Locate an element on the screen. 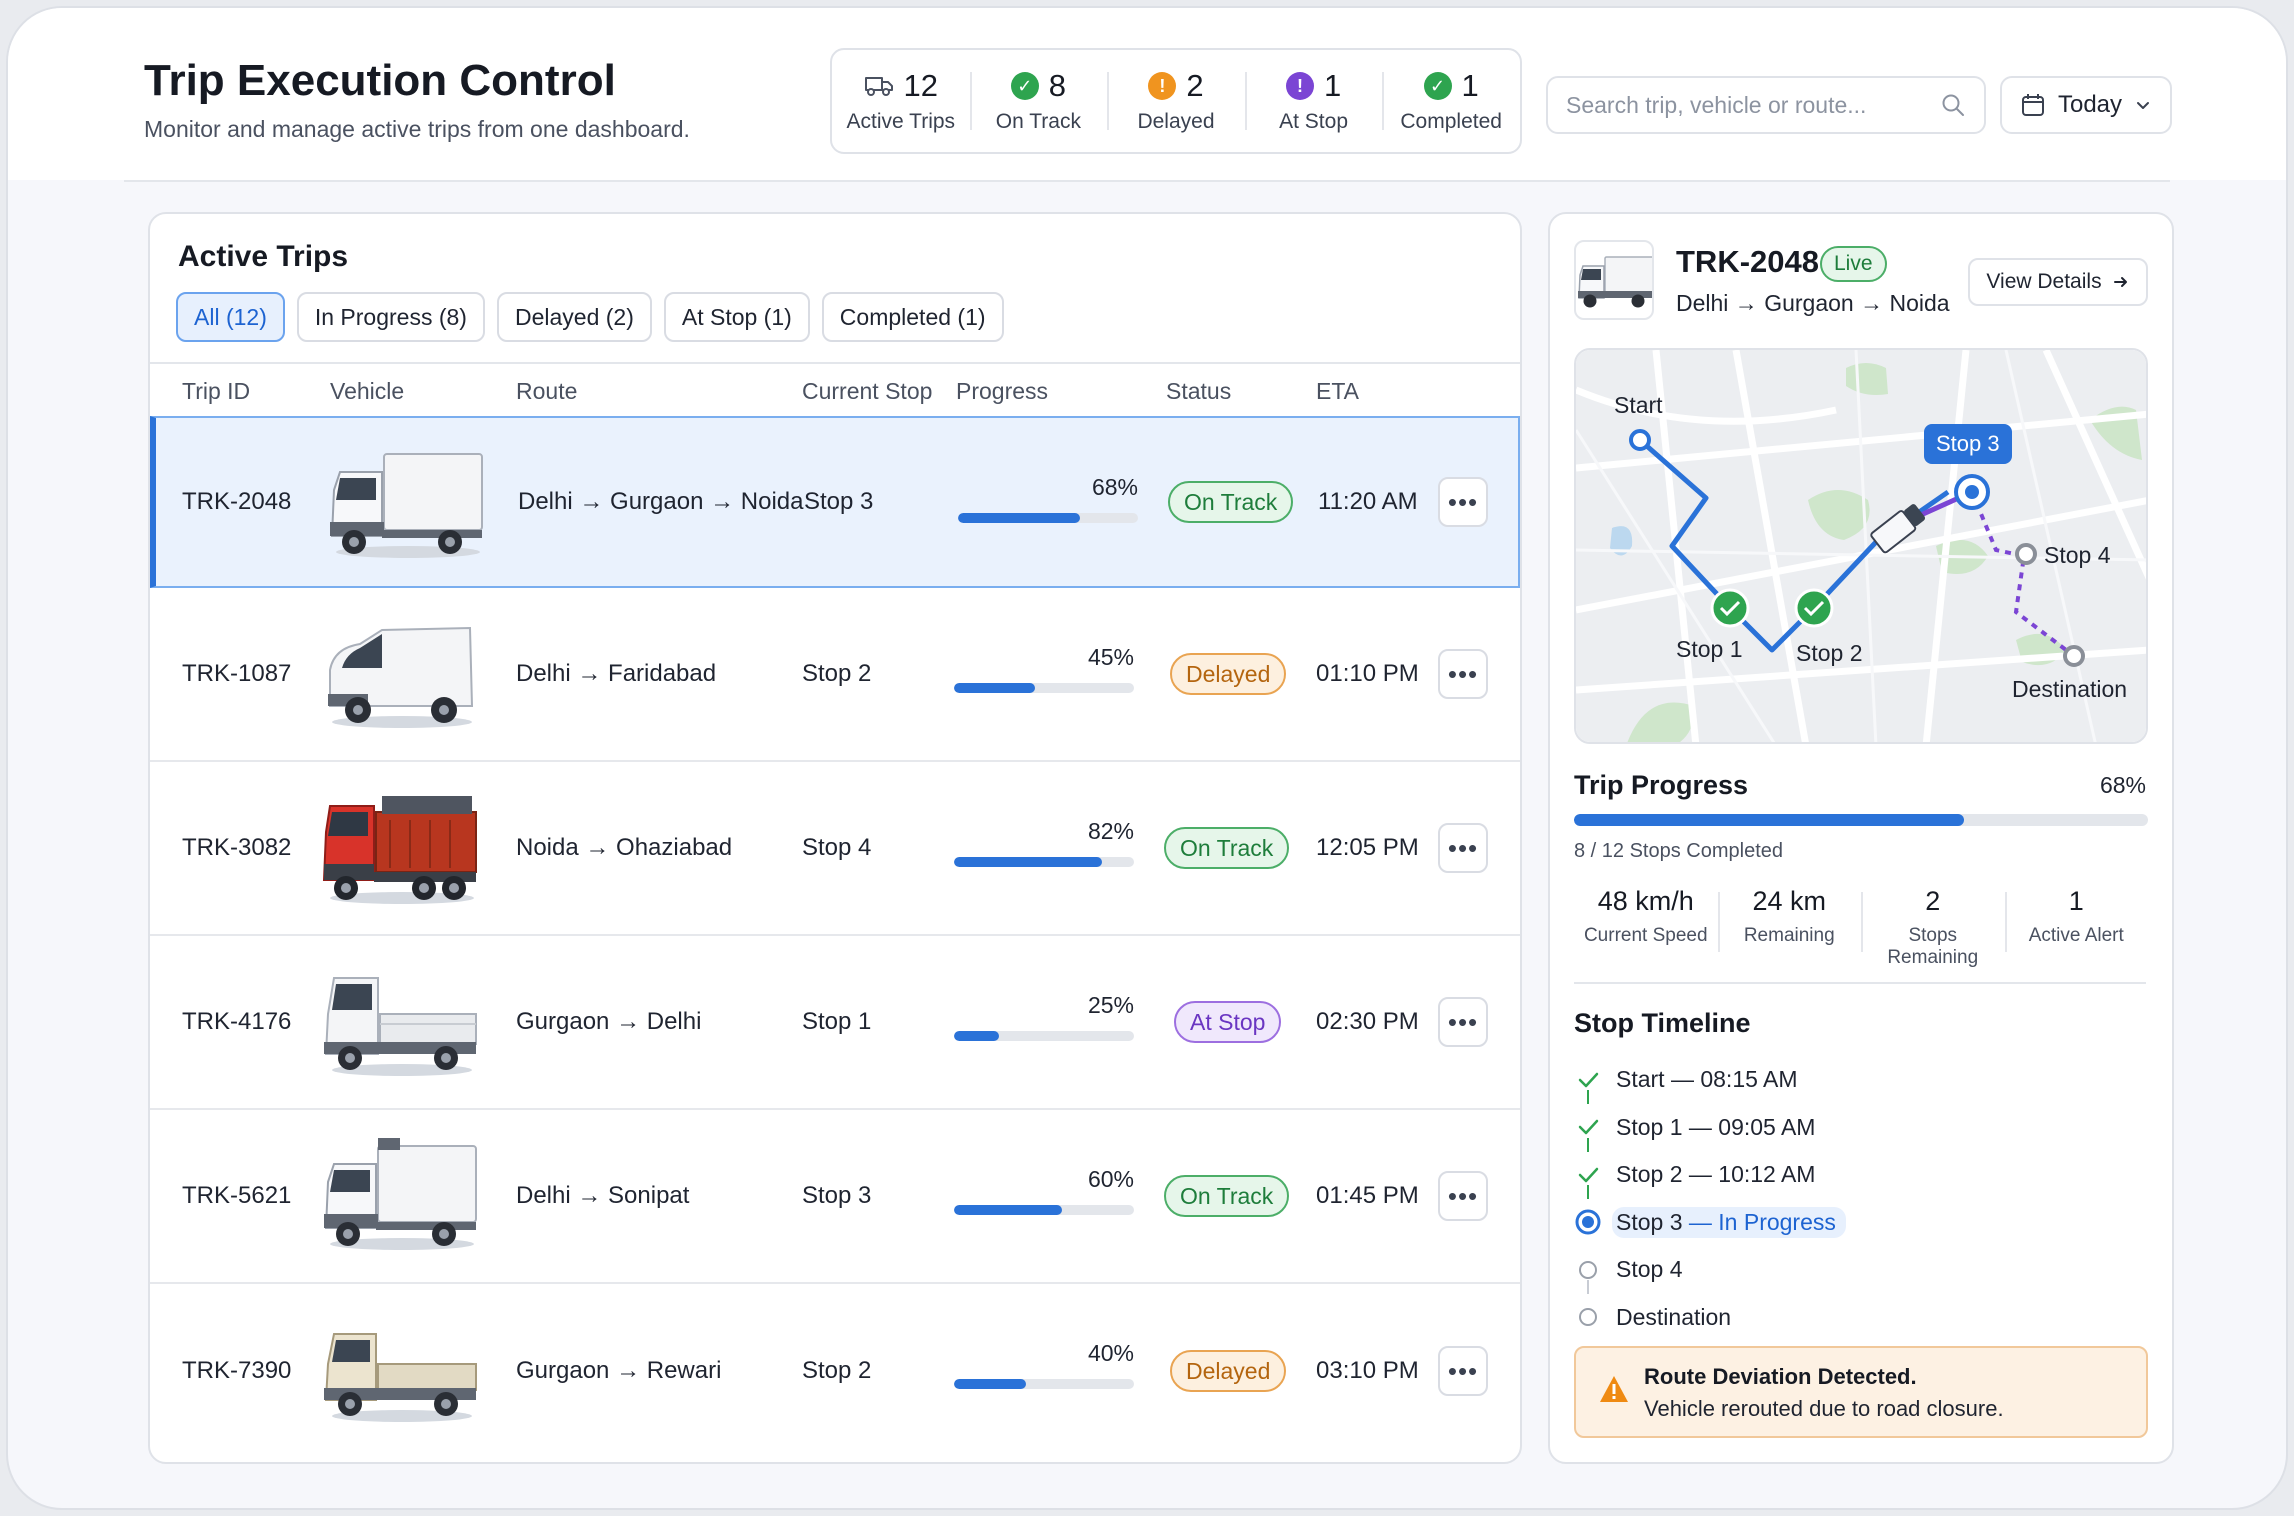 The width and height of the screenshot is (2294, 1516). alert-message: Vehicle rerouted due to road closure. is located at coordinates (1824, 1408).